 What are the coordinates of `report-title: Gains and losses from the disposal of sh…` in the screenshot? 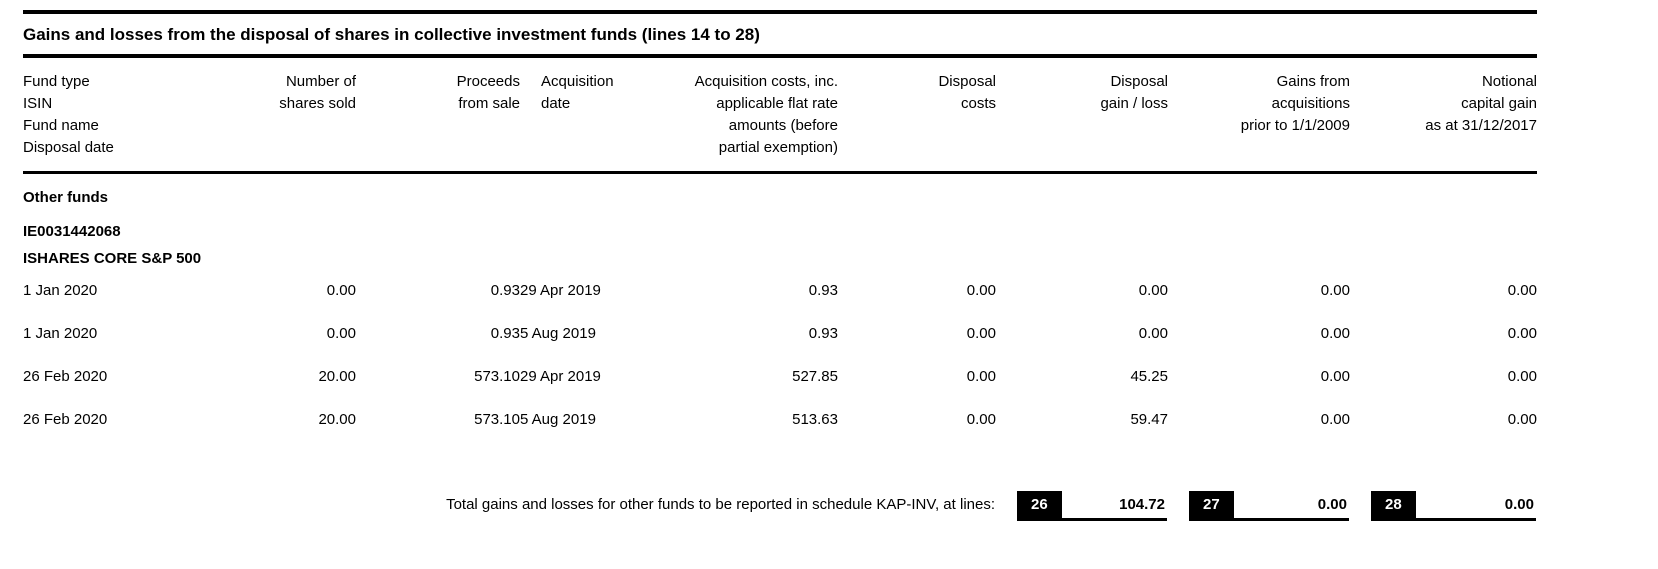 It's located at (391, 34).